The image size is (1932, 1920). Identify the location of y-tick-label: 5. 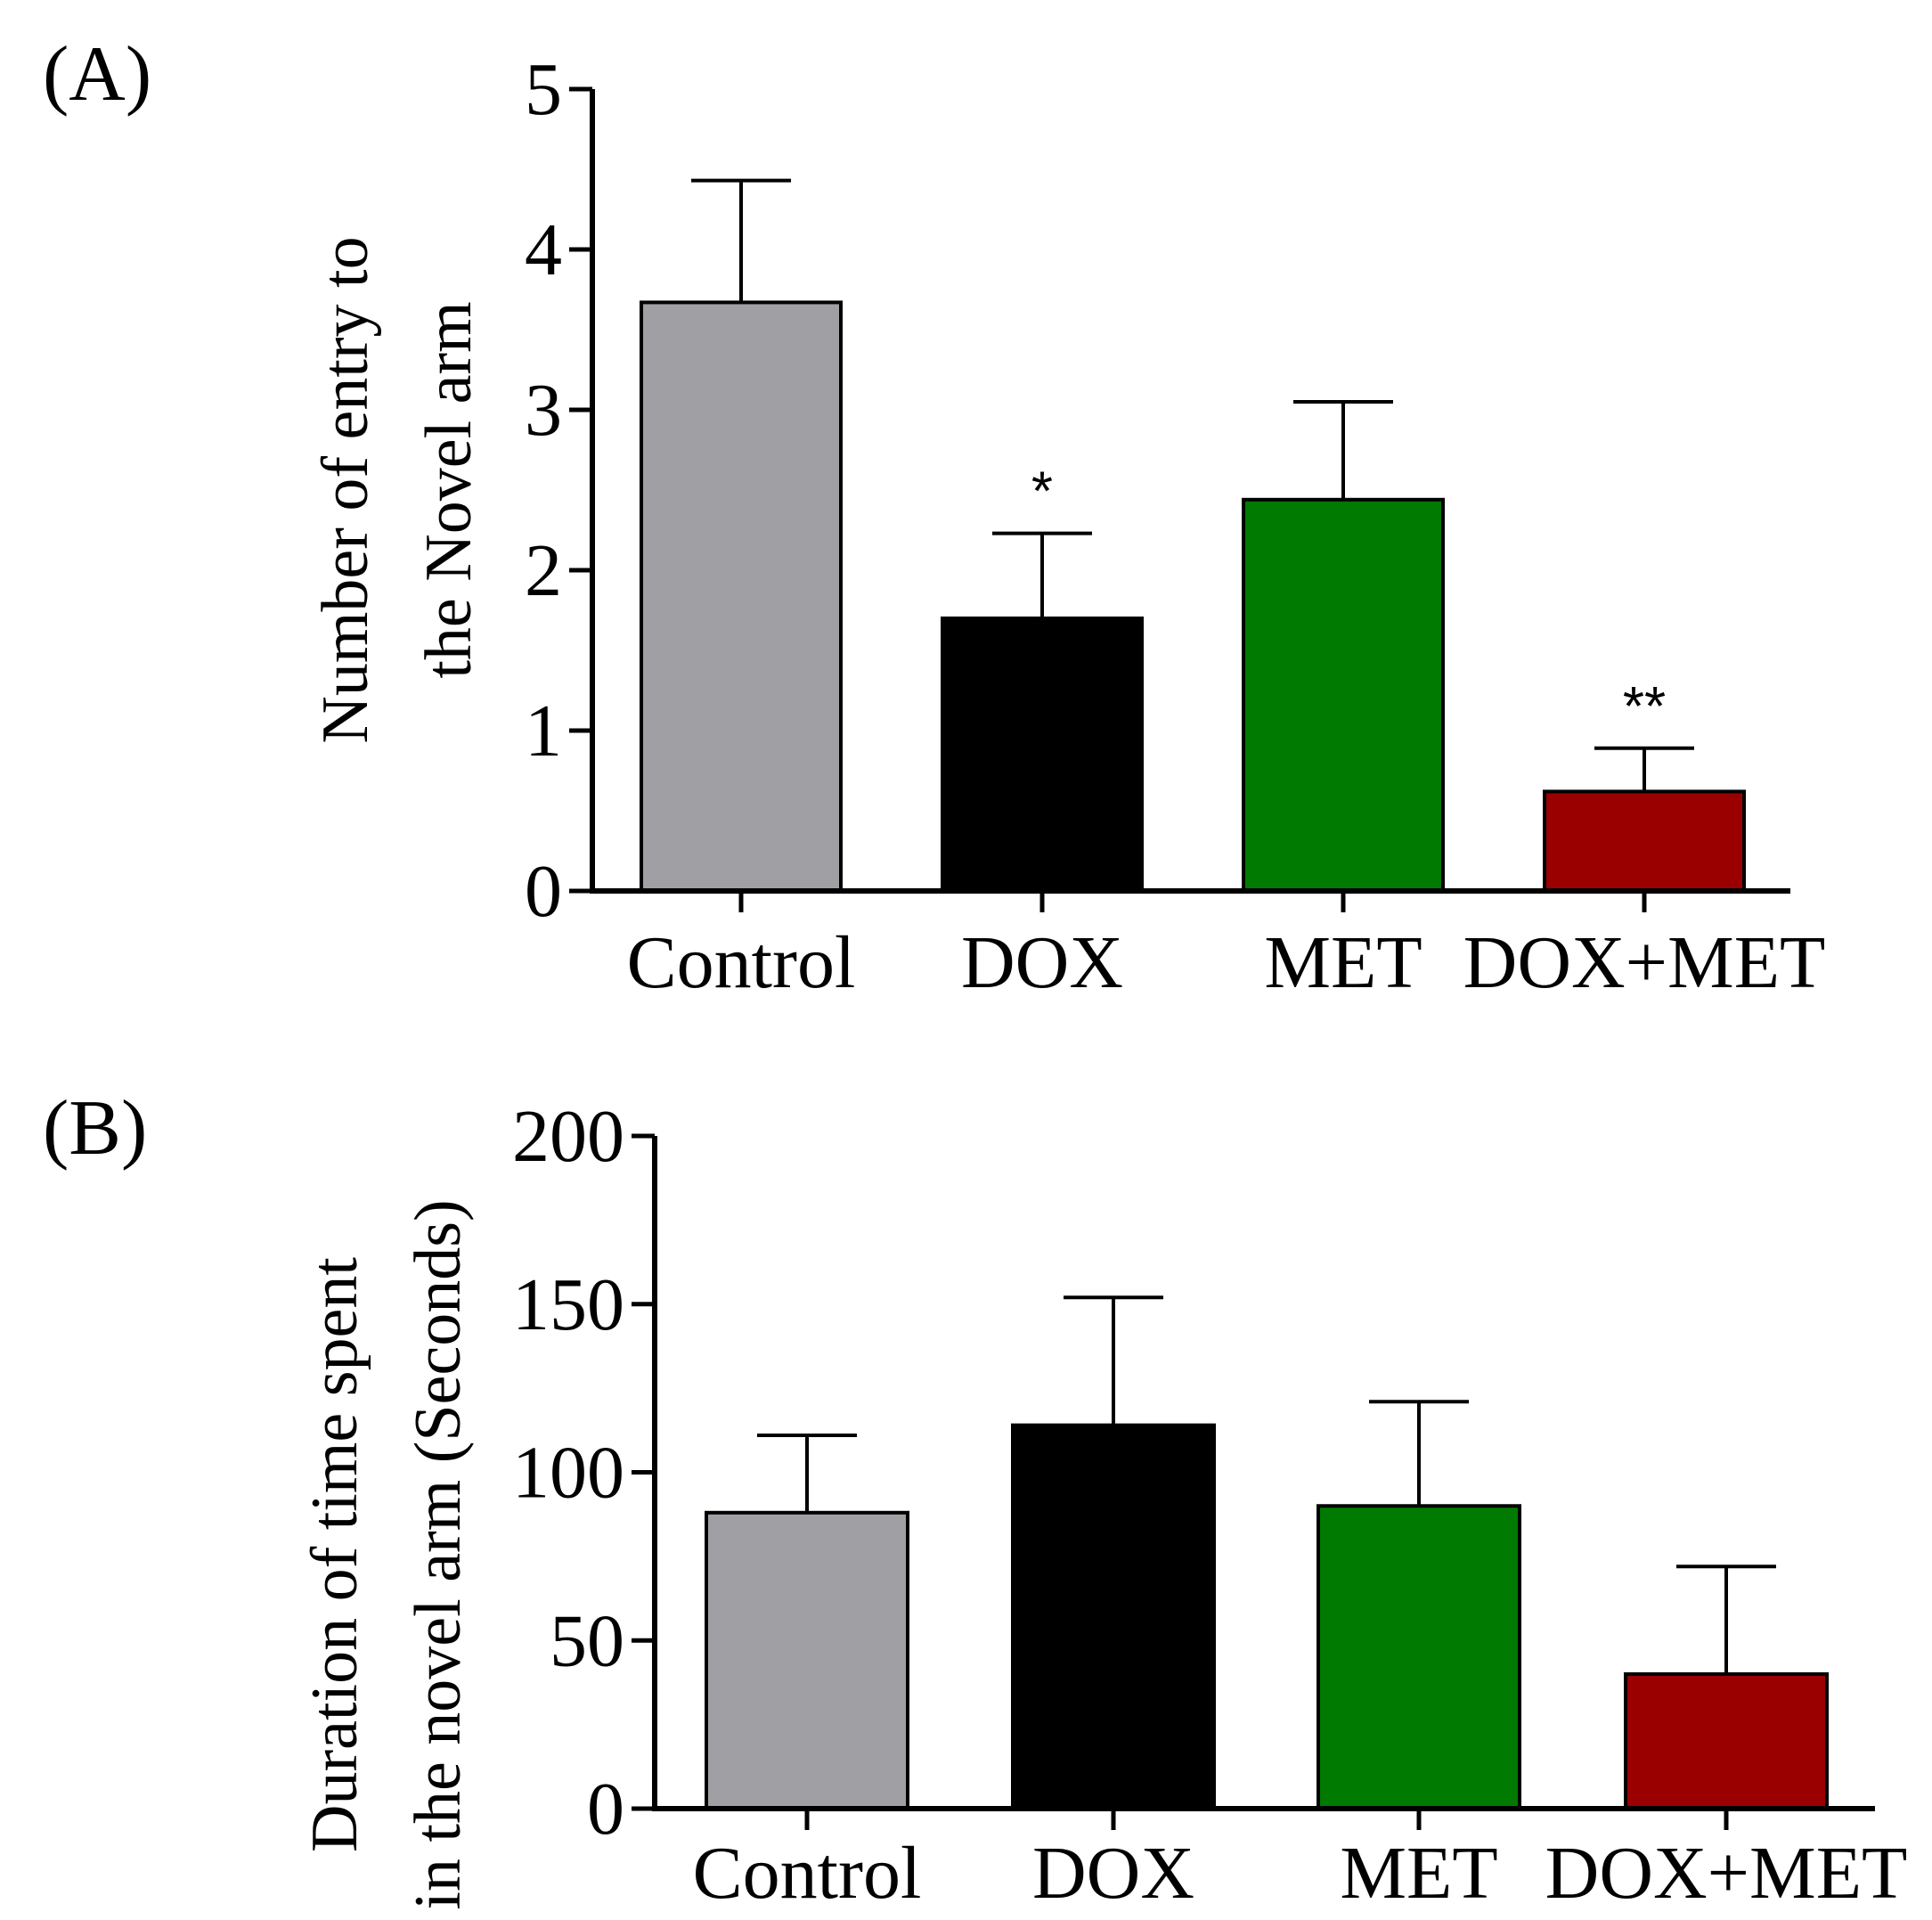
(544, 89).